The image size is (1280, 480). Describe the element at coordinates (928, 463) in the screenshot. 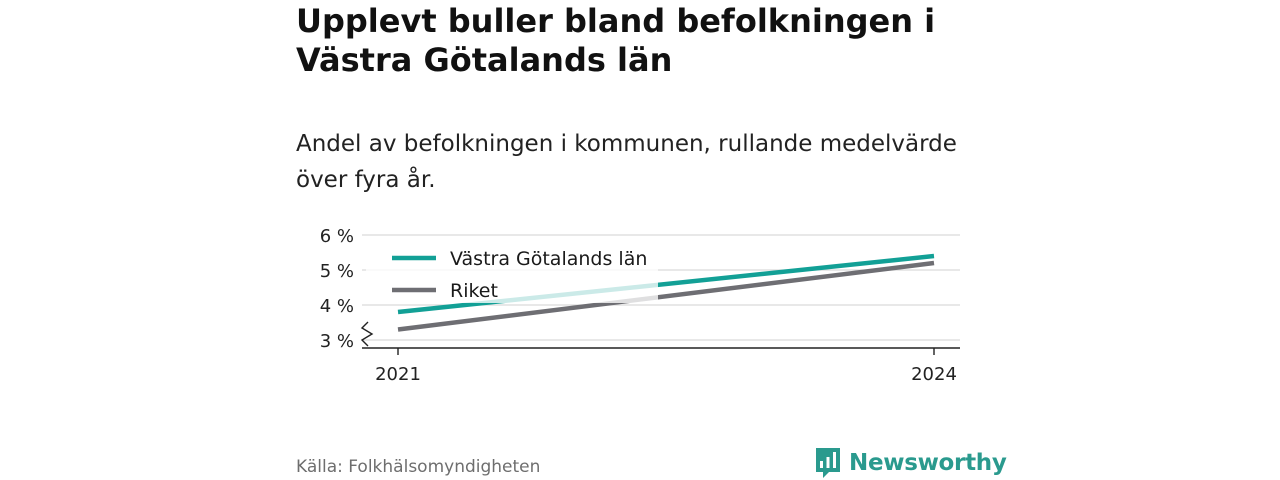

I see `brand-name: Newsworthy` at that location.